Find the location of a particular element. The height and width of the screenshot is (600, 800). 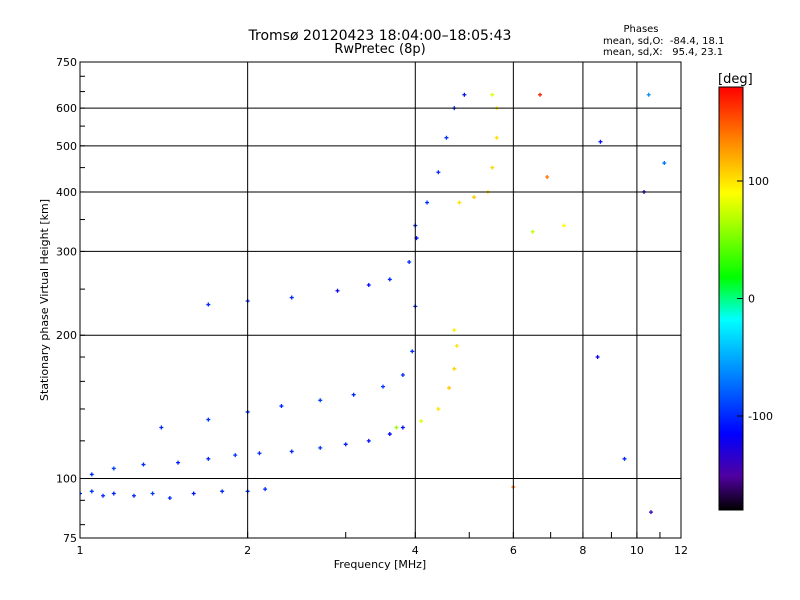

x-tick-label: 1 is located at coordinates (80, 550).